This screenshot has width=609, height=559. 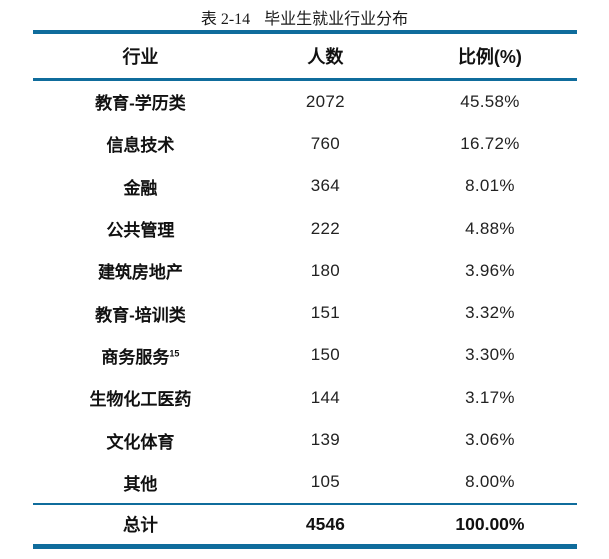 I want to click on total-count: 4546, so click(x=325, y=524).